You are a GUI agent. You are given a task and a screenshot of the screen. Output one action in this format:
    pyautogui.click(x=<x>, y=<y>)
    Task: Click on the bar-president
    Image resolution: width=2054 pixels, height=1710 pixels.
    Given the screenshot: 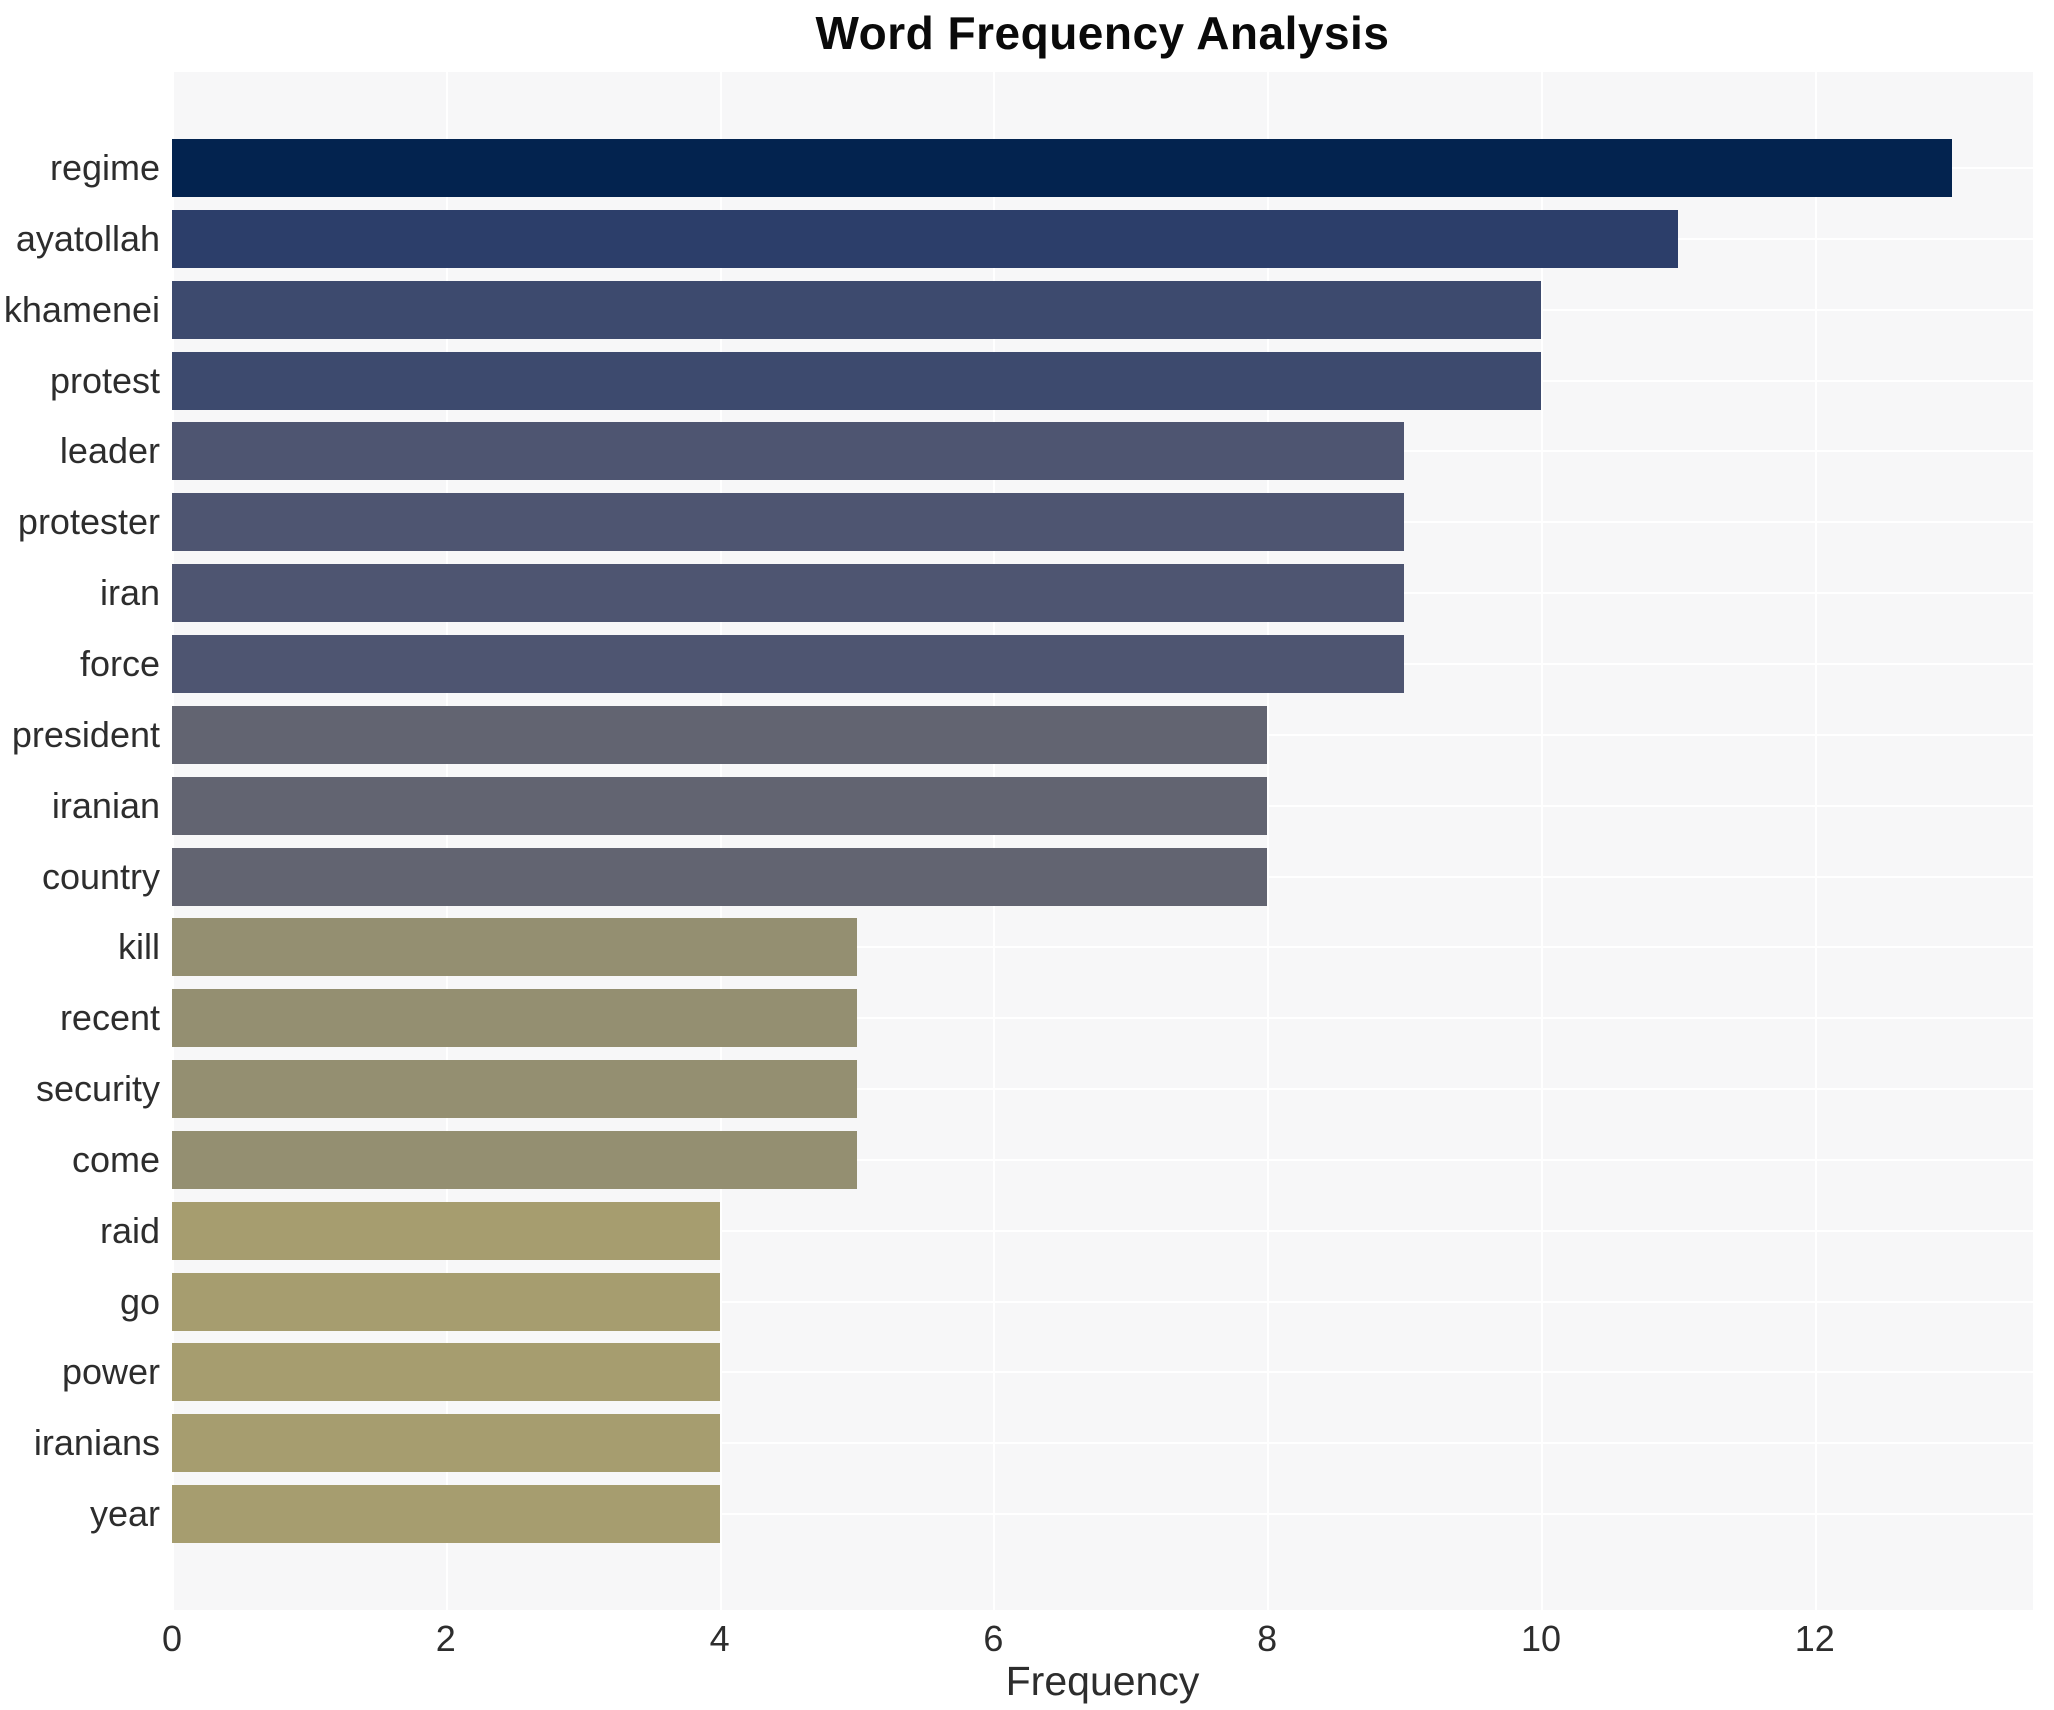 What is the action you would take?
    pyautogui.click(x=720, y=734)
    